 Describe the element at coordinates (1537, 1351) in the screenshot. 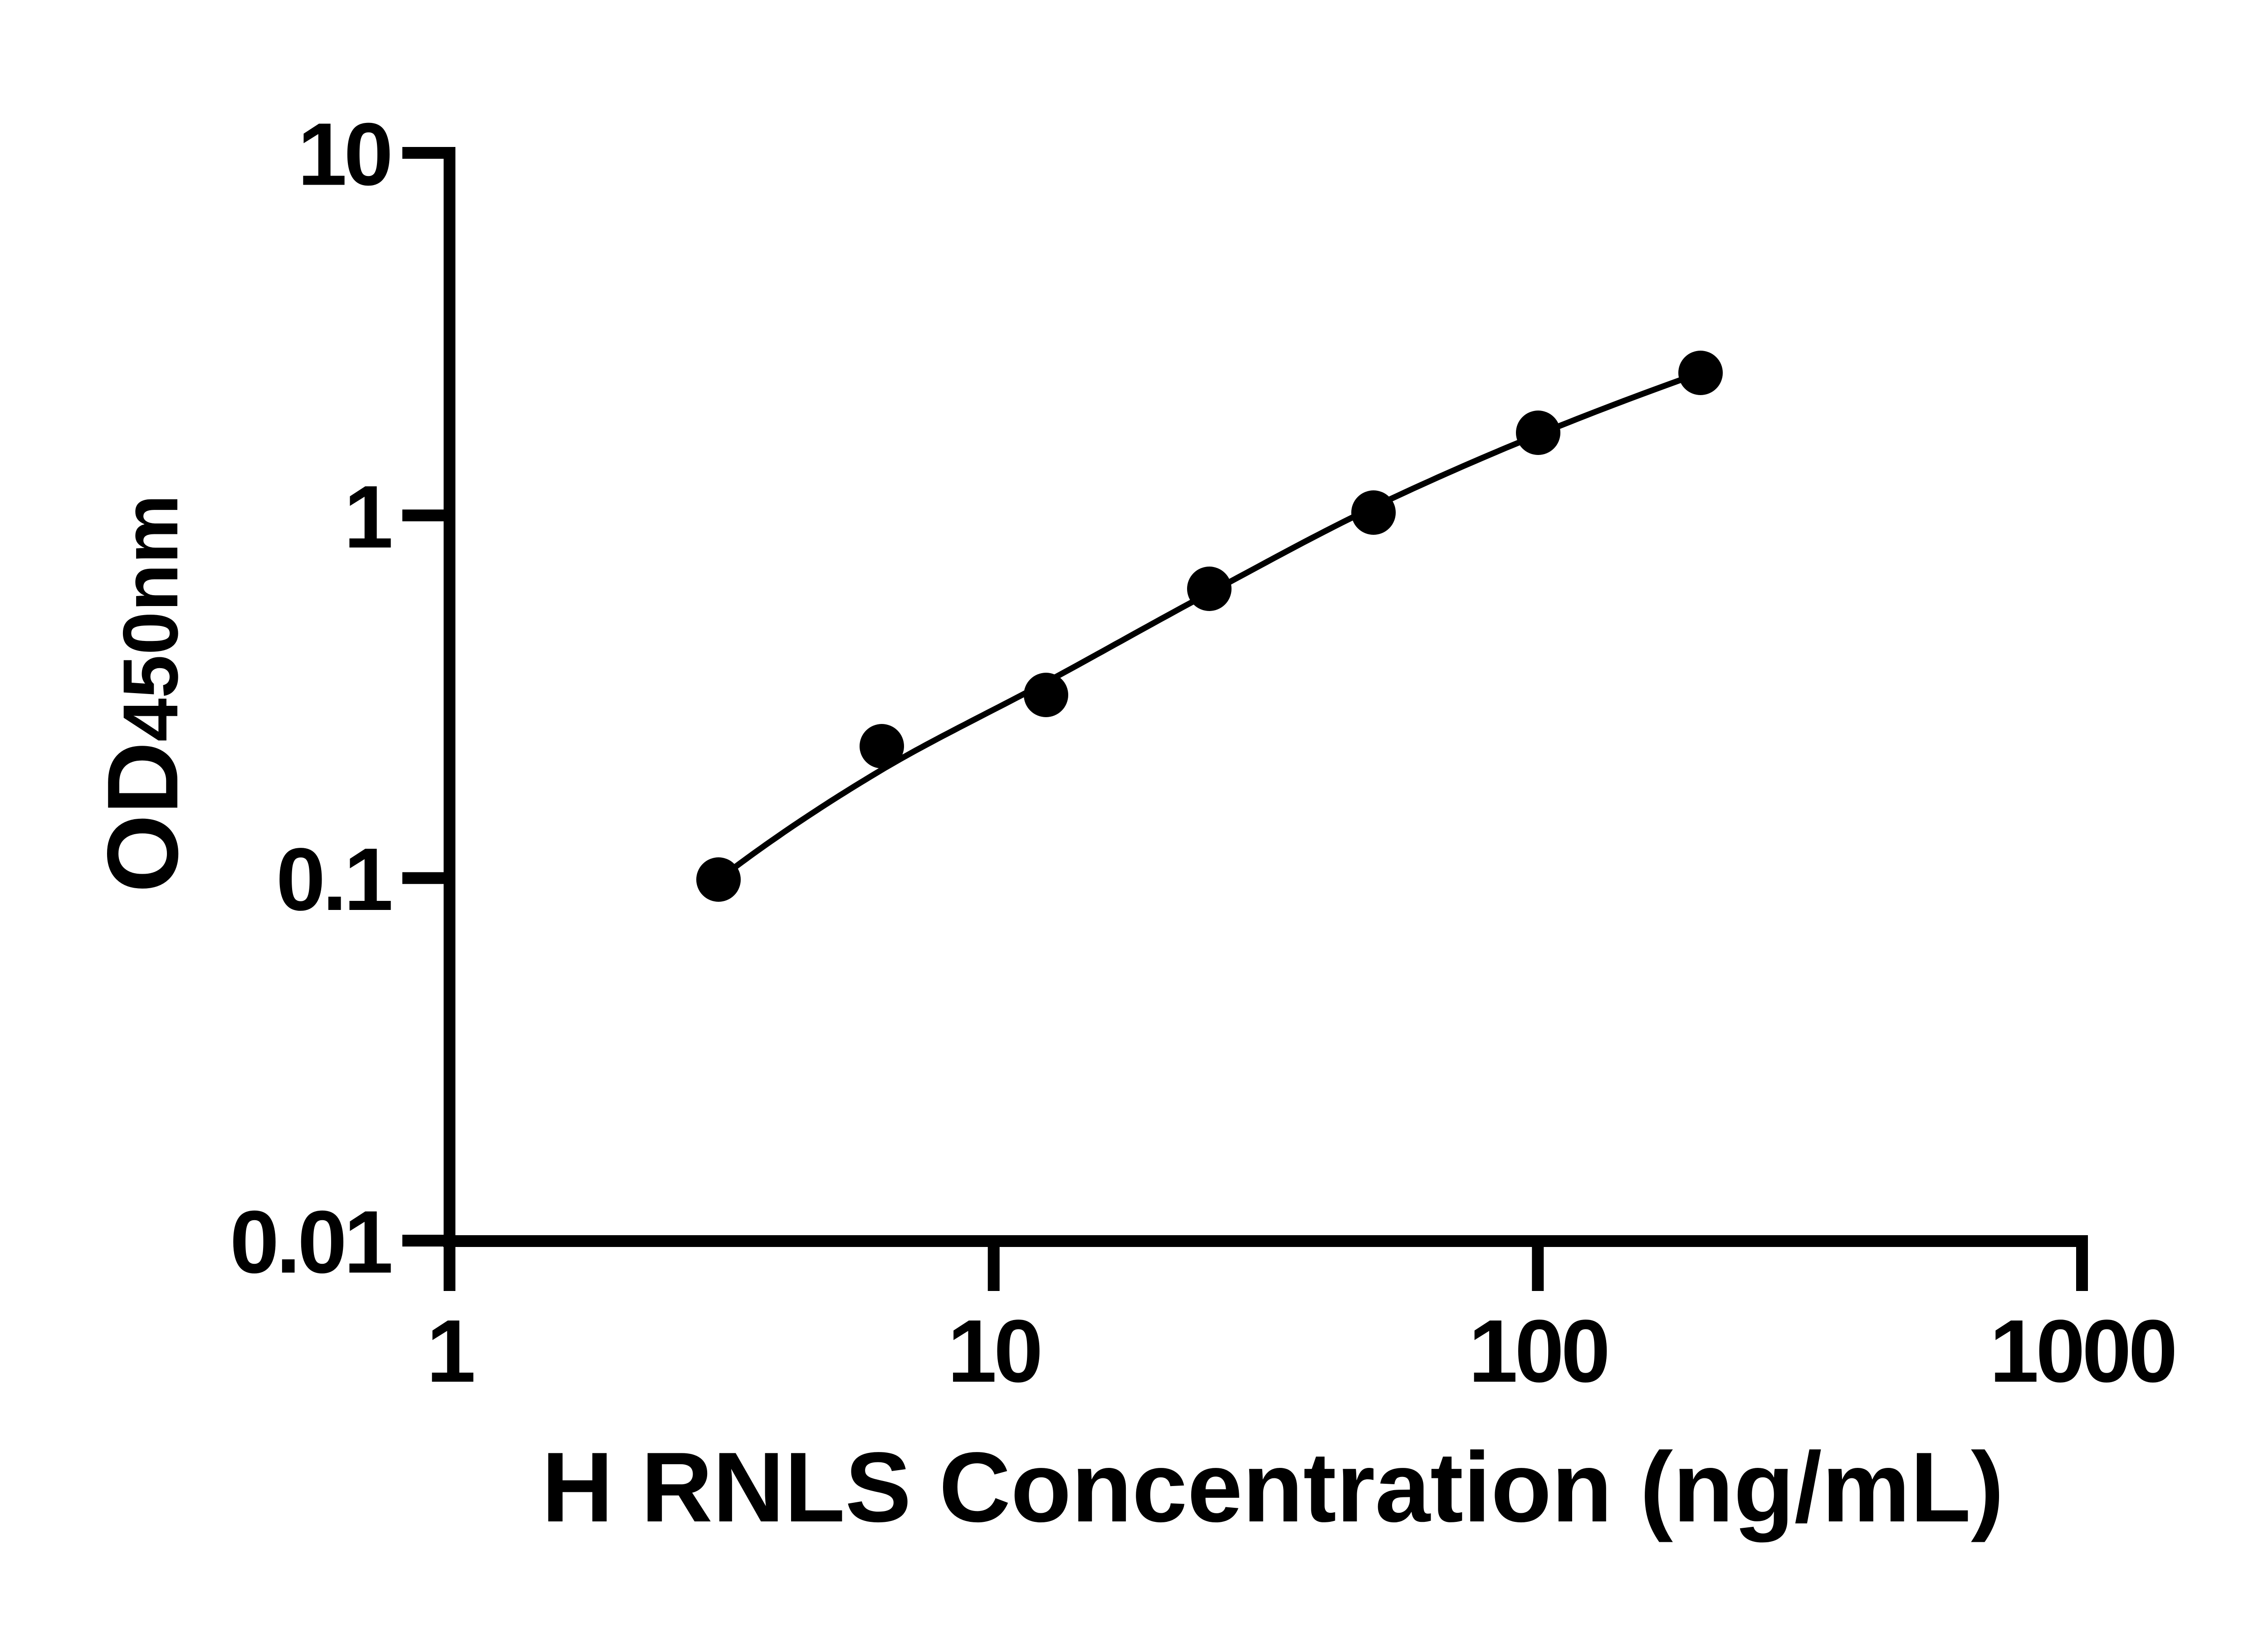

I see `svg-text: 100` at that location.